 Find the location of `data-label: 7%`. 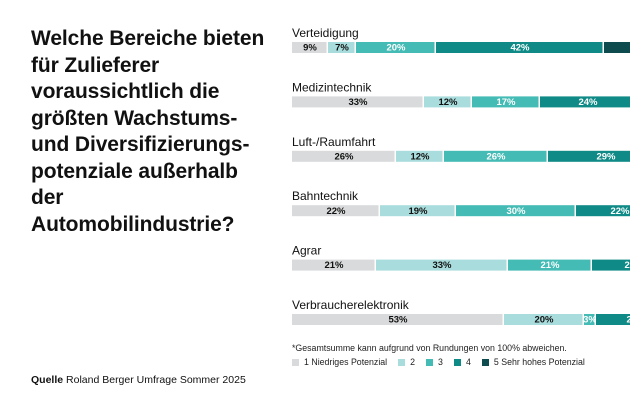

data-label: 7% is located at coordinates (342, 48).